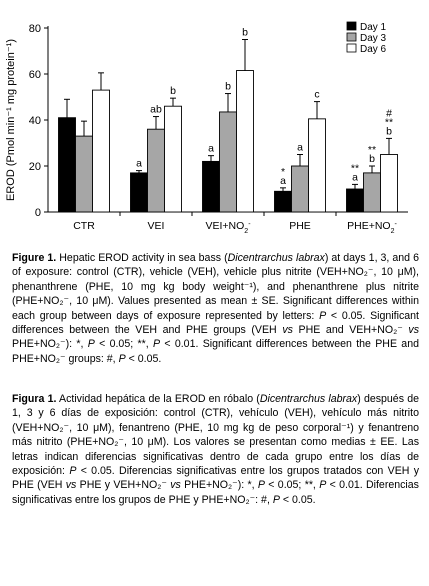 Image resolution: width=429 pixels, height=586 pixels. Describe the element at coordinates (156, 110) in the screenshot. I see `significance-label: ab` at that location.